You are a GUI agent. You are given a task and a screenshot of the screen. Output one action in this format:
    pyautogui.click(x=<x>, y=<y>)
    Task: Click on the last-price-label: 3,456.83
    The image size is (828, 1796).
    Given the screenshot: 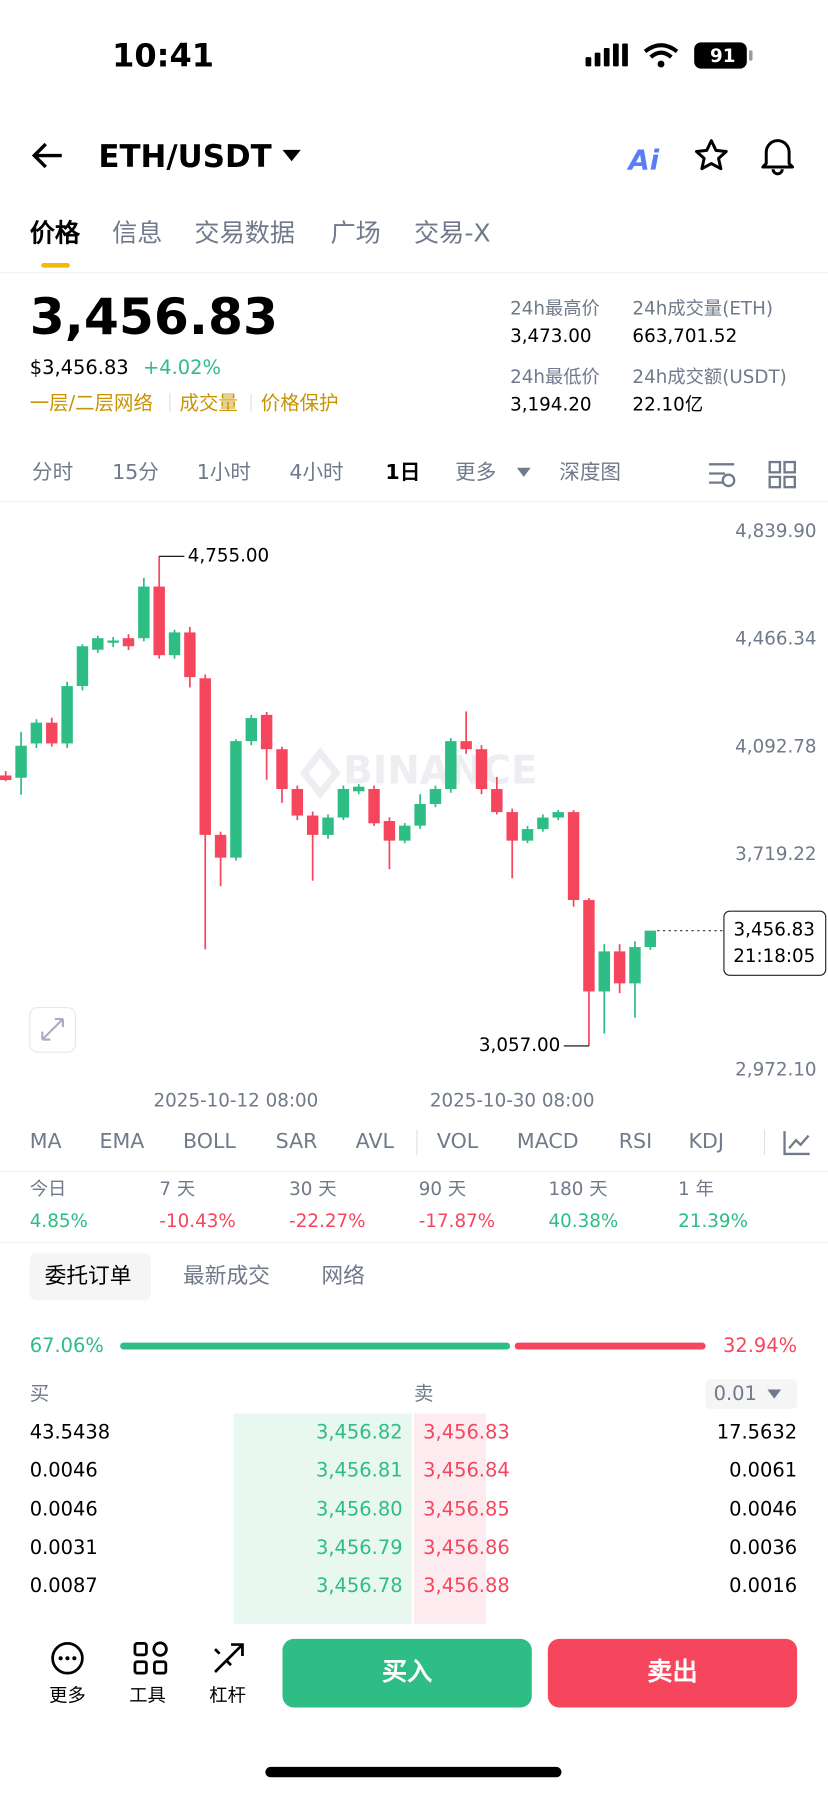 What is the action you would take?
    pyautogui.click(x=774, y=930)
    